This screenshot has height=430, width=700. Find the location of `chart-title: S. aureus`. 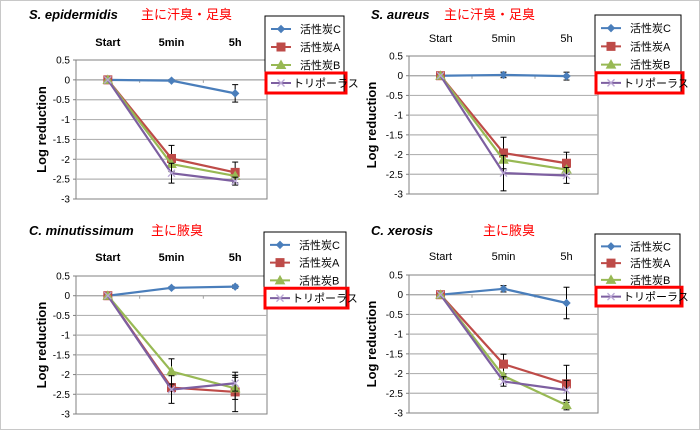

chart-title: S. aureus is located at coordinates (400, 14).